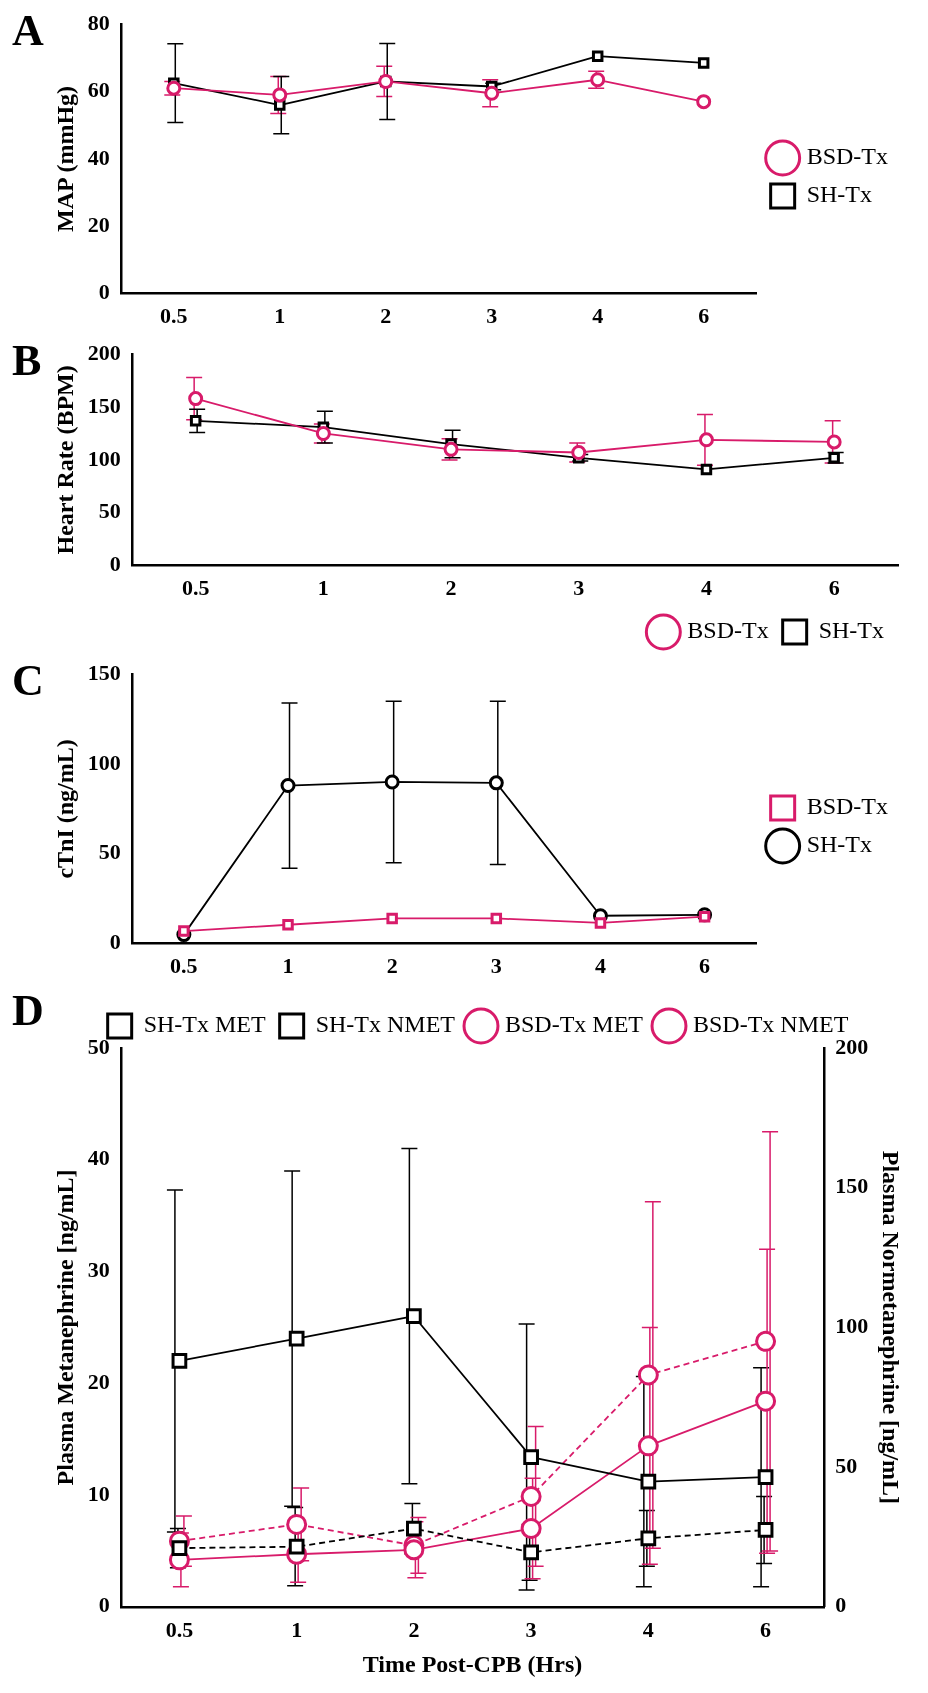  I want to click on y-tick-label: 200, so click(104, 352).